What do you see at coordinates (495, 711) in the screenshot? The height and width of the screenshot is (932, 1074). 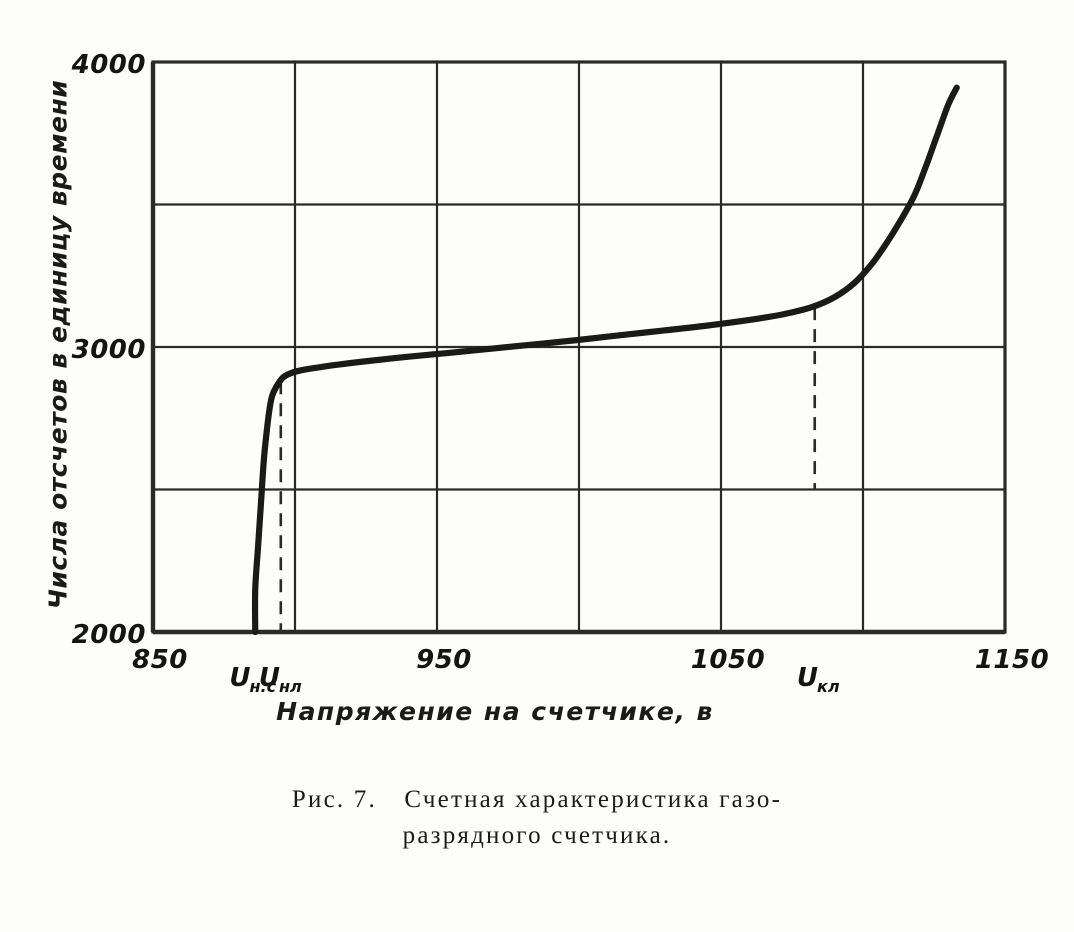 I see `x-axis-title: Напряжение на счетчике, в` at bounding box center [495, 711].